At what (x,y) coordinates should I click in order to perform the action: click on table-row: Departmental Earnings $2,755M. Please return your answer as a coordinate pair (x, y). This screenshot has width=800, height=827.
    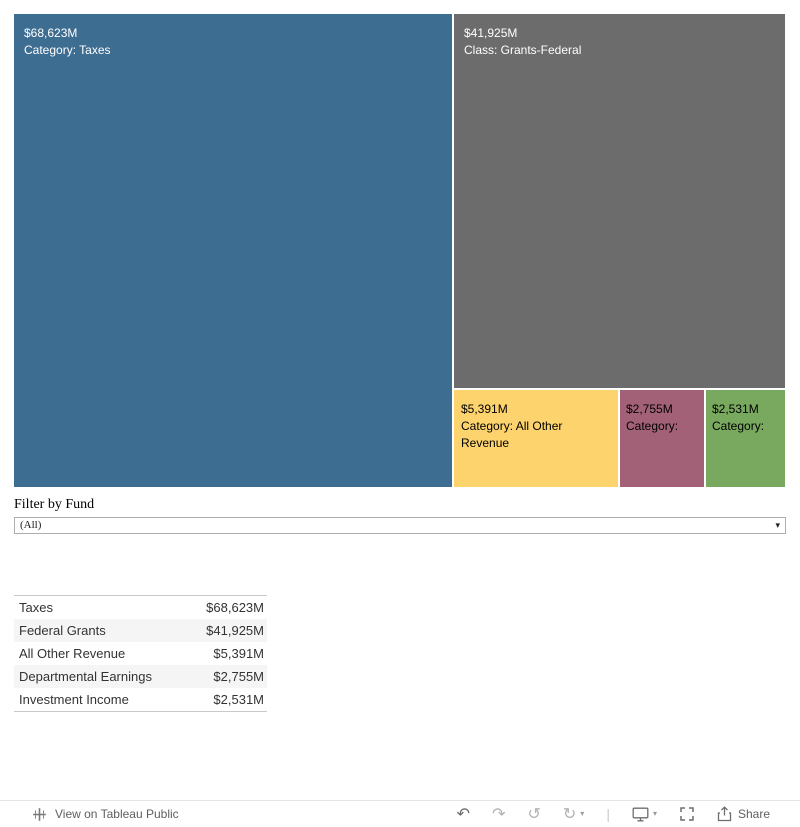
    Looking at the image, I should click on (140, 676).